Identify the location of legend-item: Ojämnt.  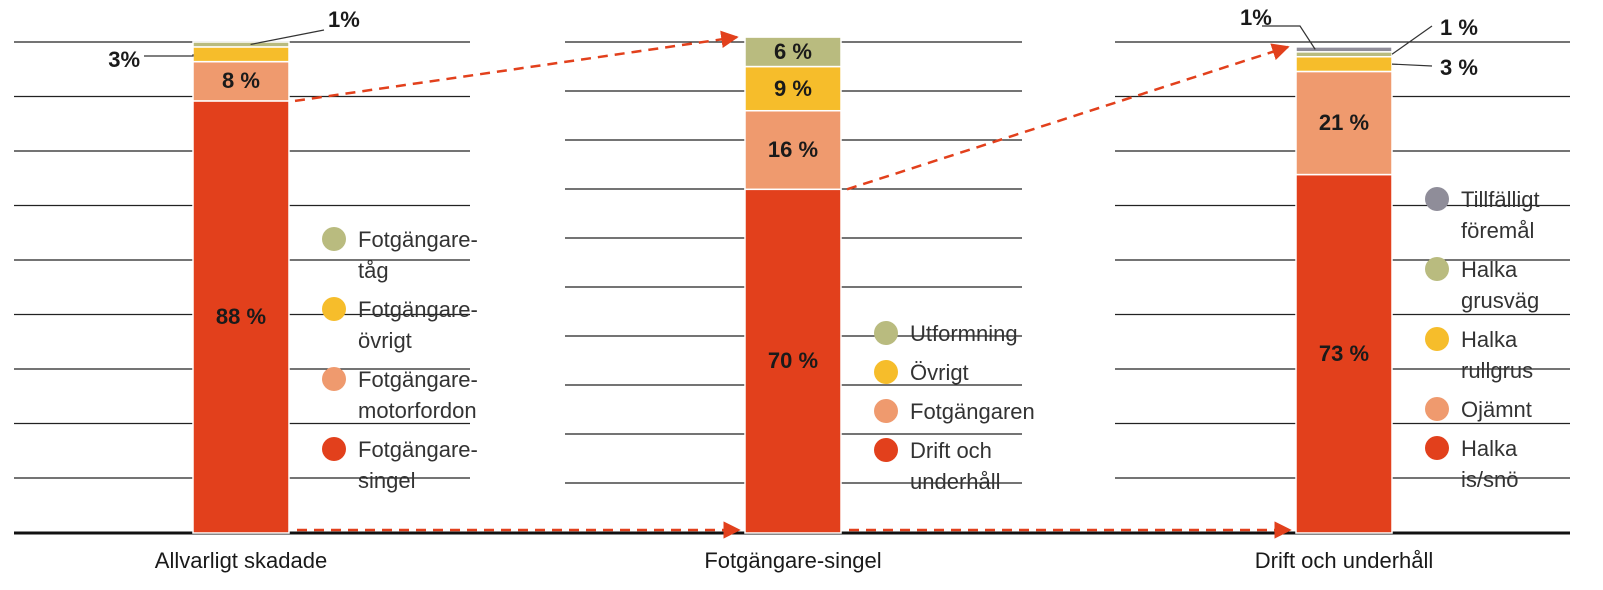
(1500, 409).